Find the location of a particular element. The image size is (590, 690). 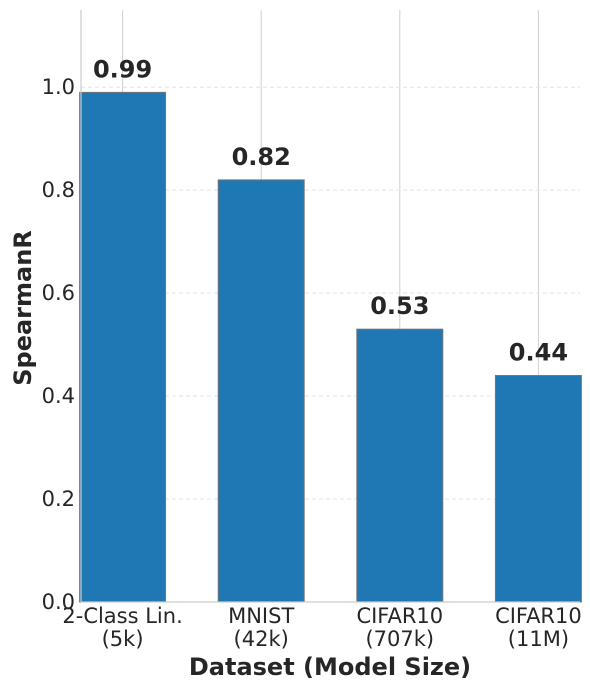

y-tick-label: 0.6 is located at coordinates (58, 293).